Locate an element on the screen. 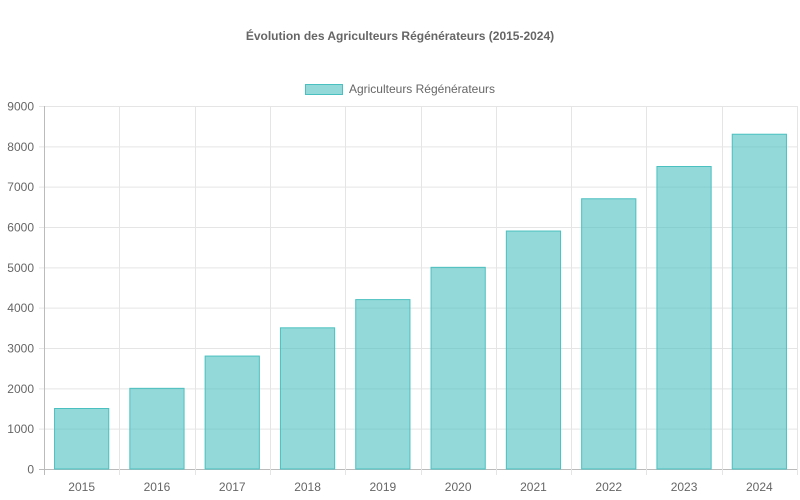 The image size is (800, 500). bar-2023 is located at coordinates (684, 318).